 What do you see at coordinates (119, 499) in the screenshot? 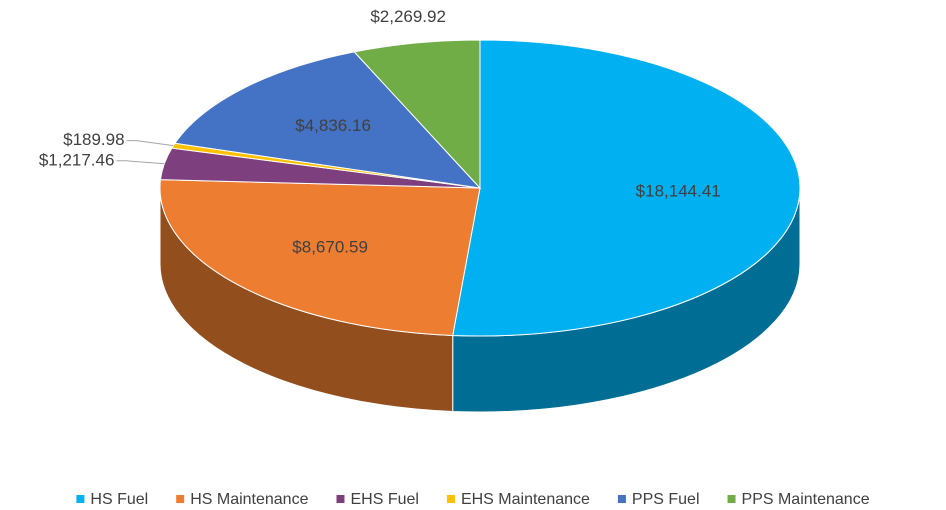
I see `legend-label: HS Fuel` at bounding box center [119, 499].